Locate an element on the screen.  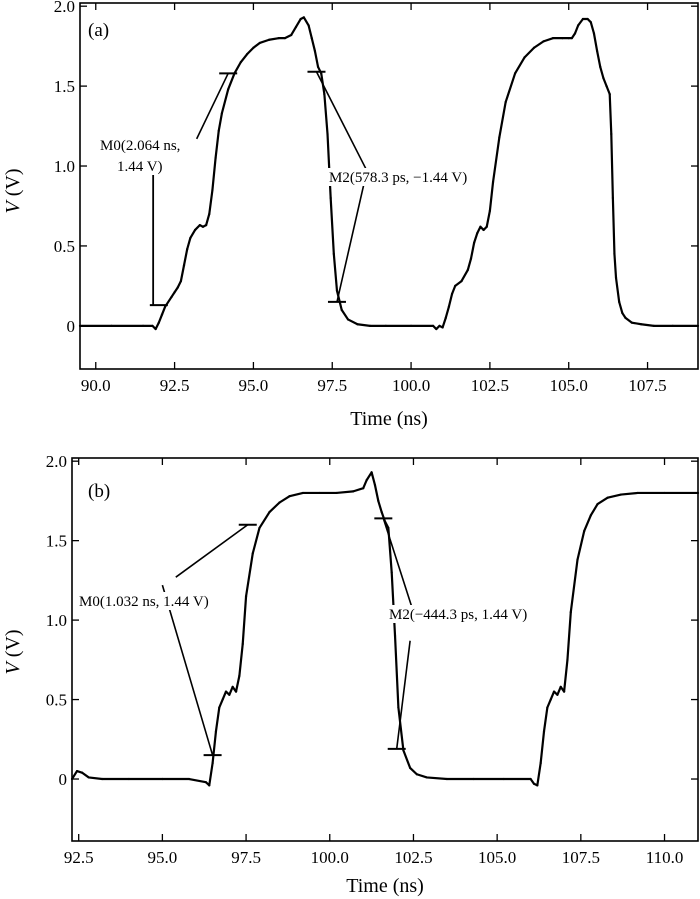
m2-label-bg is located at coordinates (458, 614).